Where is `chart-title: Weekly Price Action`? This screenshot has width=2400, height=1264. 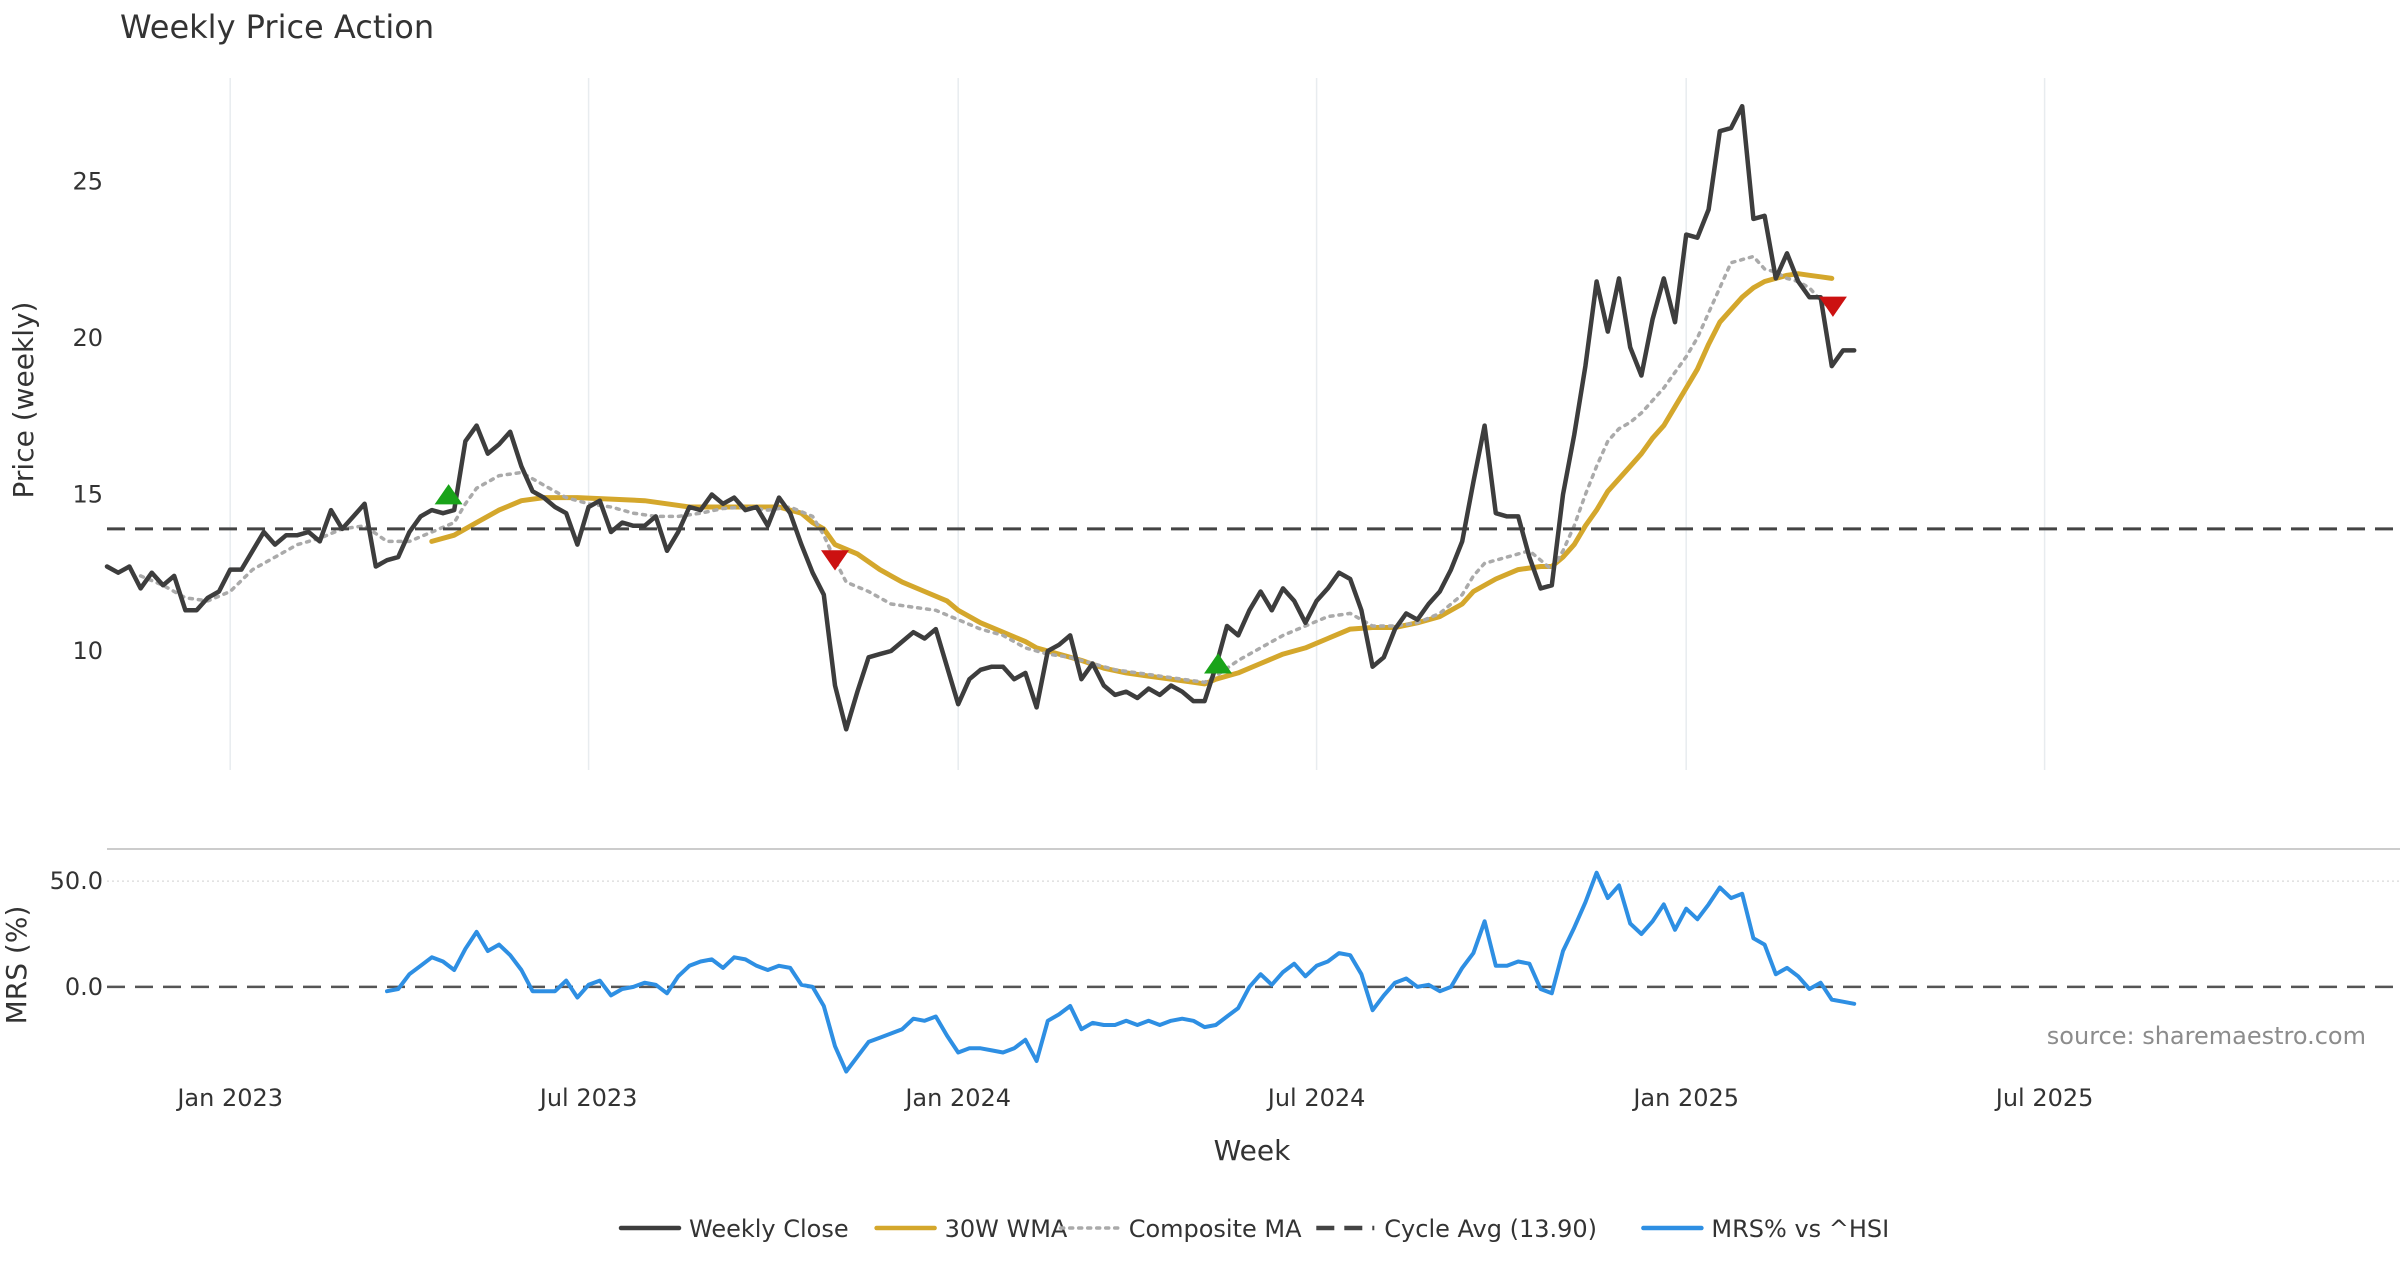 chart-title: Weekly Price Action is located at coordinates (277, 27).